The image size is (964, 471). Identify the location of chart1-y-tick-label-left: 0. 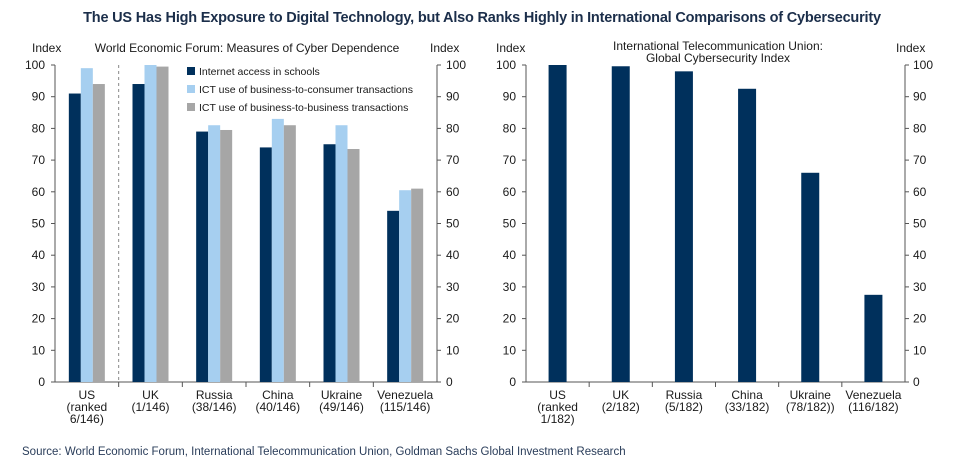
(41, 382).